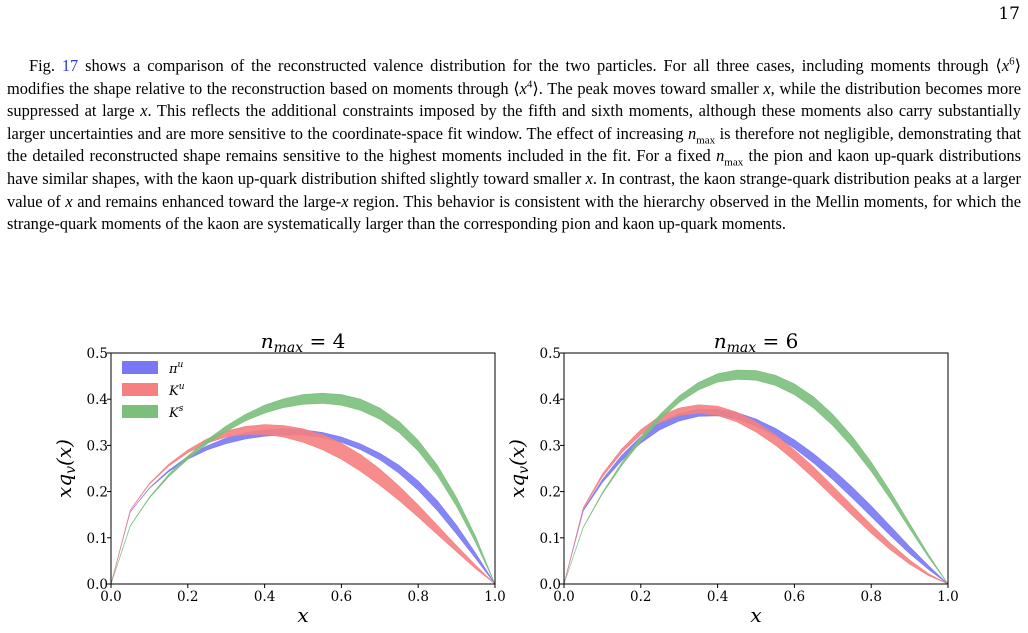  Describe the element at coordinates (140, 389) in the screenshot. I see `legend-swatch-K-u` at that location.